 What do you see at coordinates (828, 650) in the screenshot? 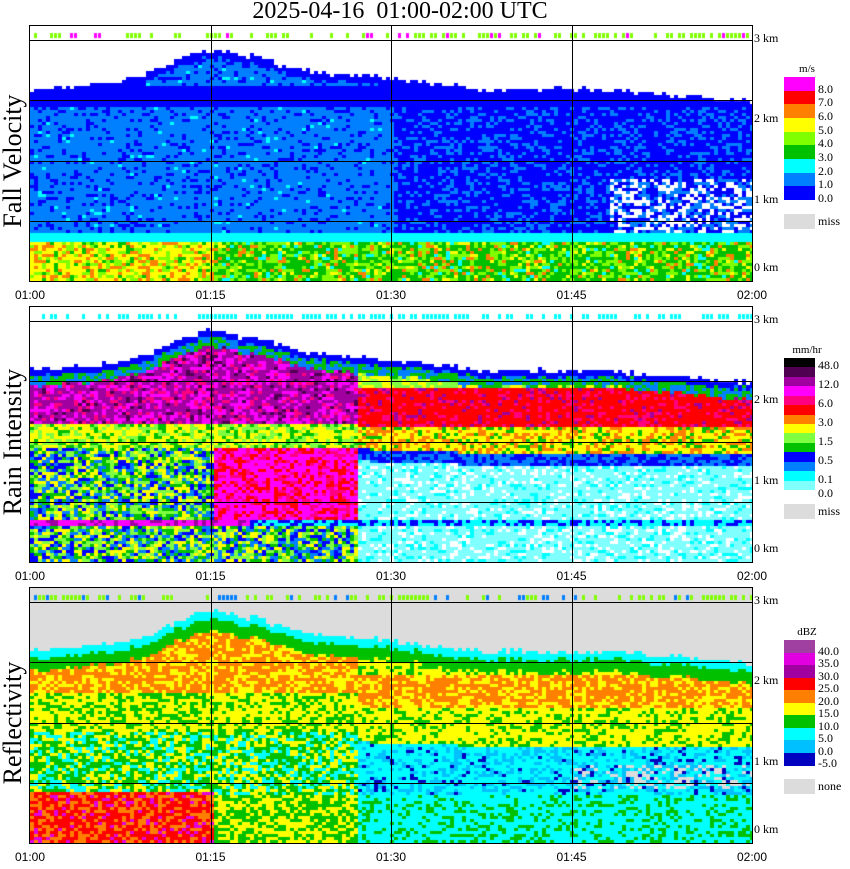
I see `legend-label: 40.0` at bounding box center [828, 650].